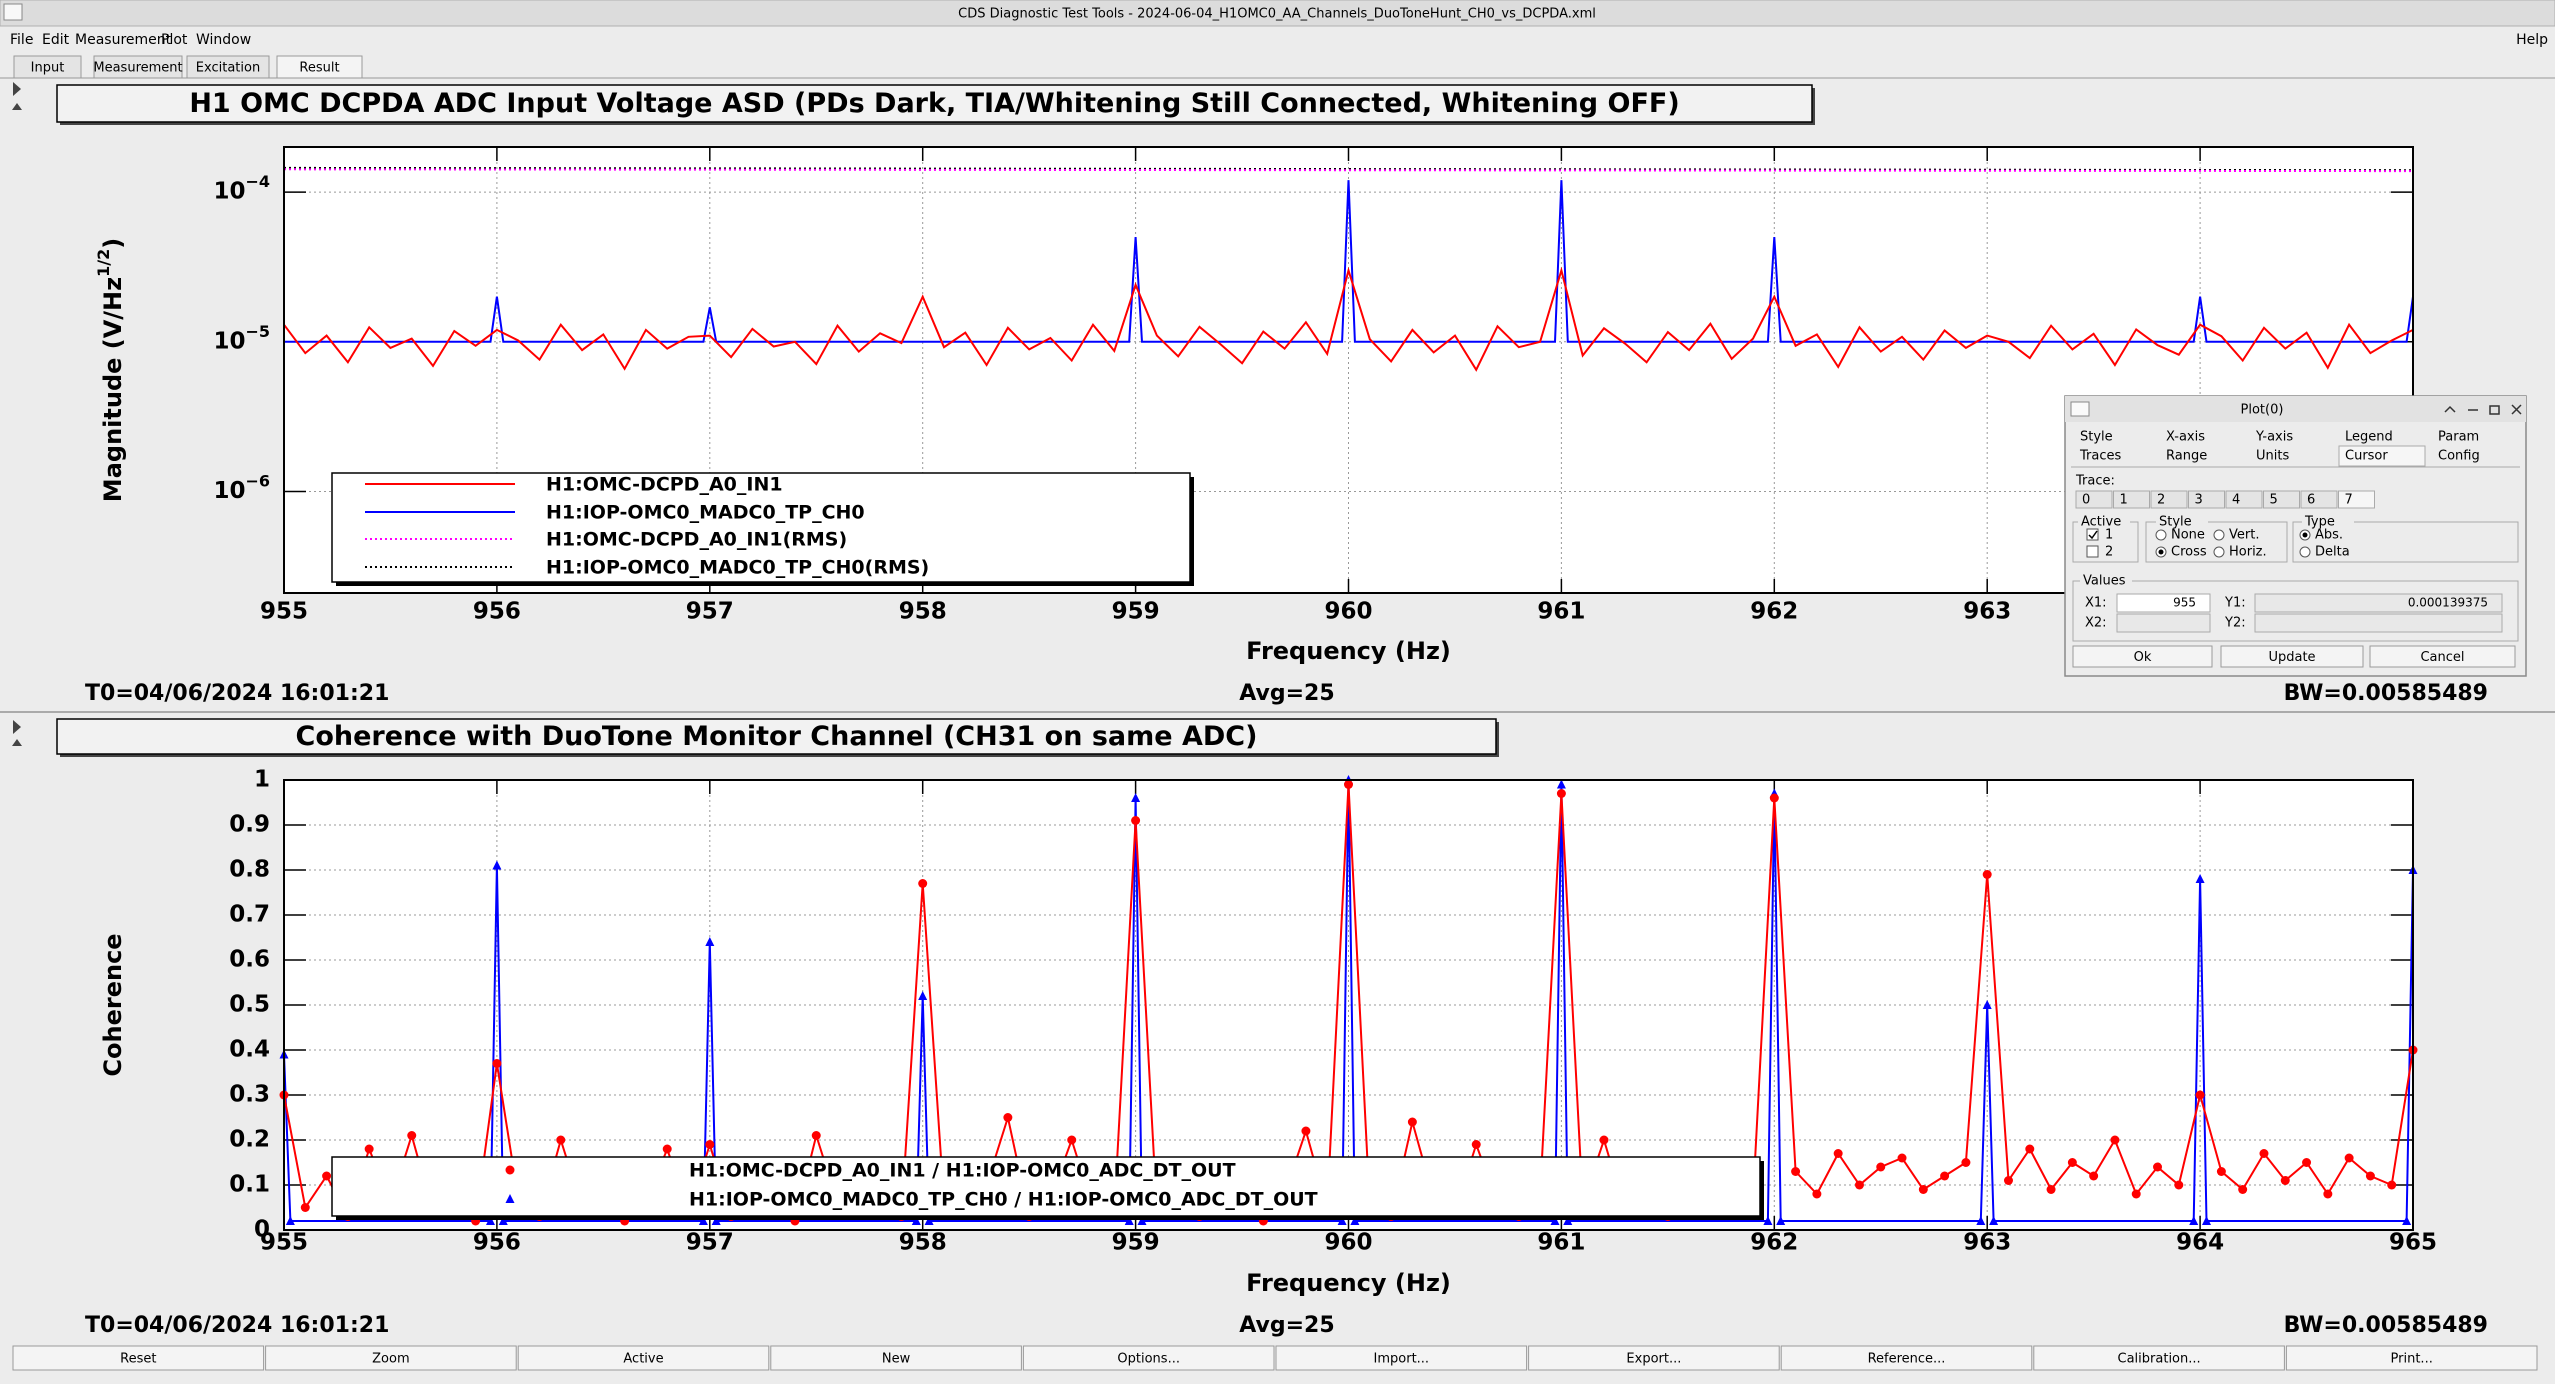 The image size is (2555, 1384). What do you see at coordinates (2086, 500) in the screenshot?
I see `trace-button-label: 0` at bounding box center [2086, 500].